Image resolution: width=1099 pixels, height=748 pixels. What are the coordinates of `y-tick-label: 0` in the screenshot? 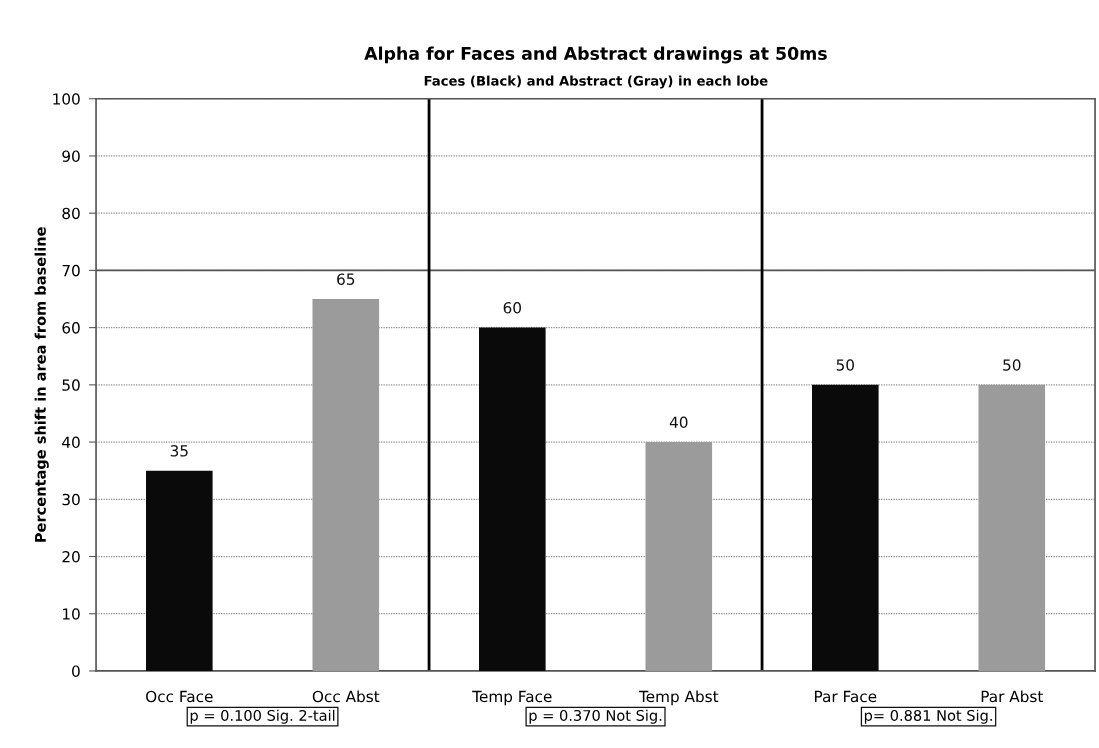 It's located at (76, 671).